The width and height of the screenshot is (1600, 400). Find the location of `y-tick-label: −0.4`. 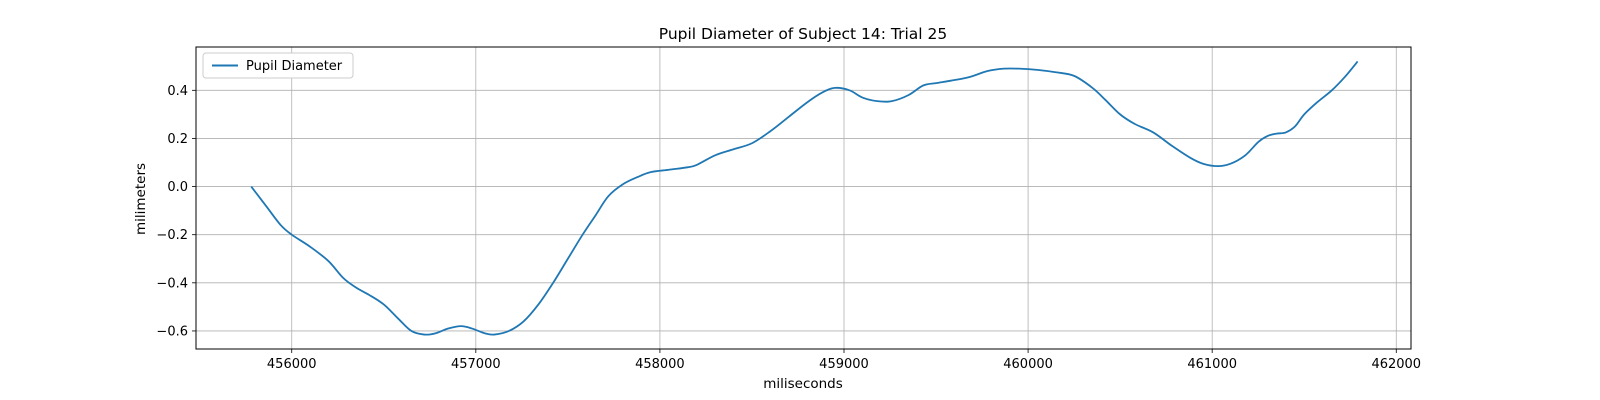

y-tick-label: −0.4 is located at coordinates (172, 283).